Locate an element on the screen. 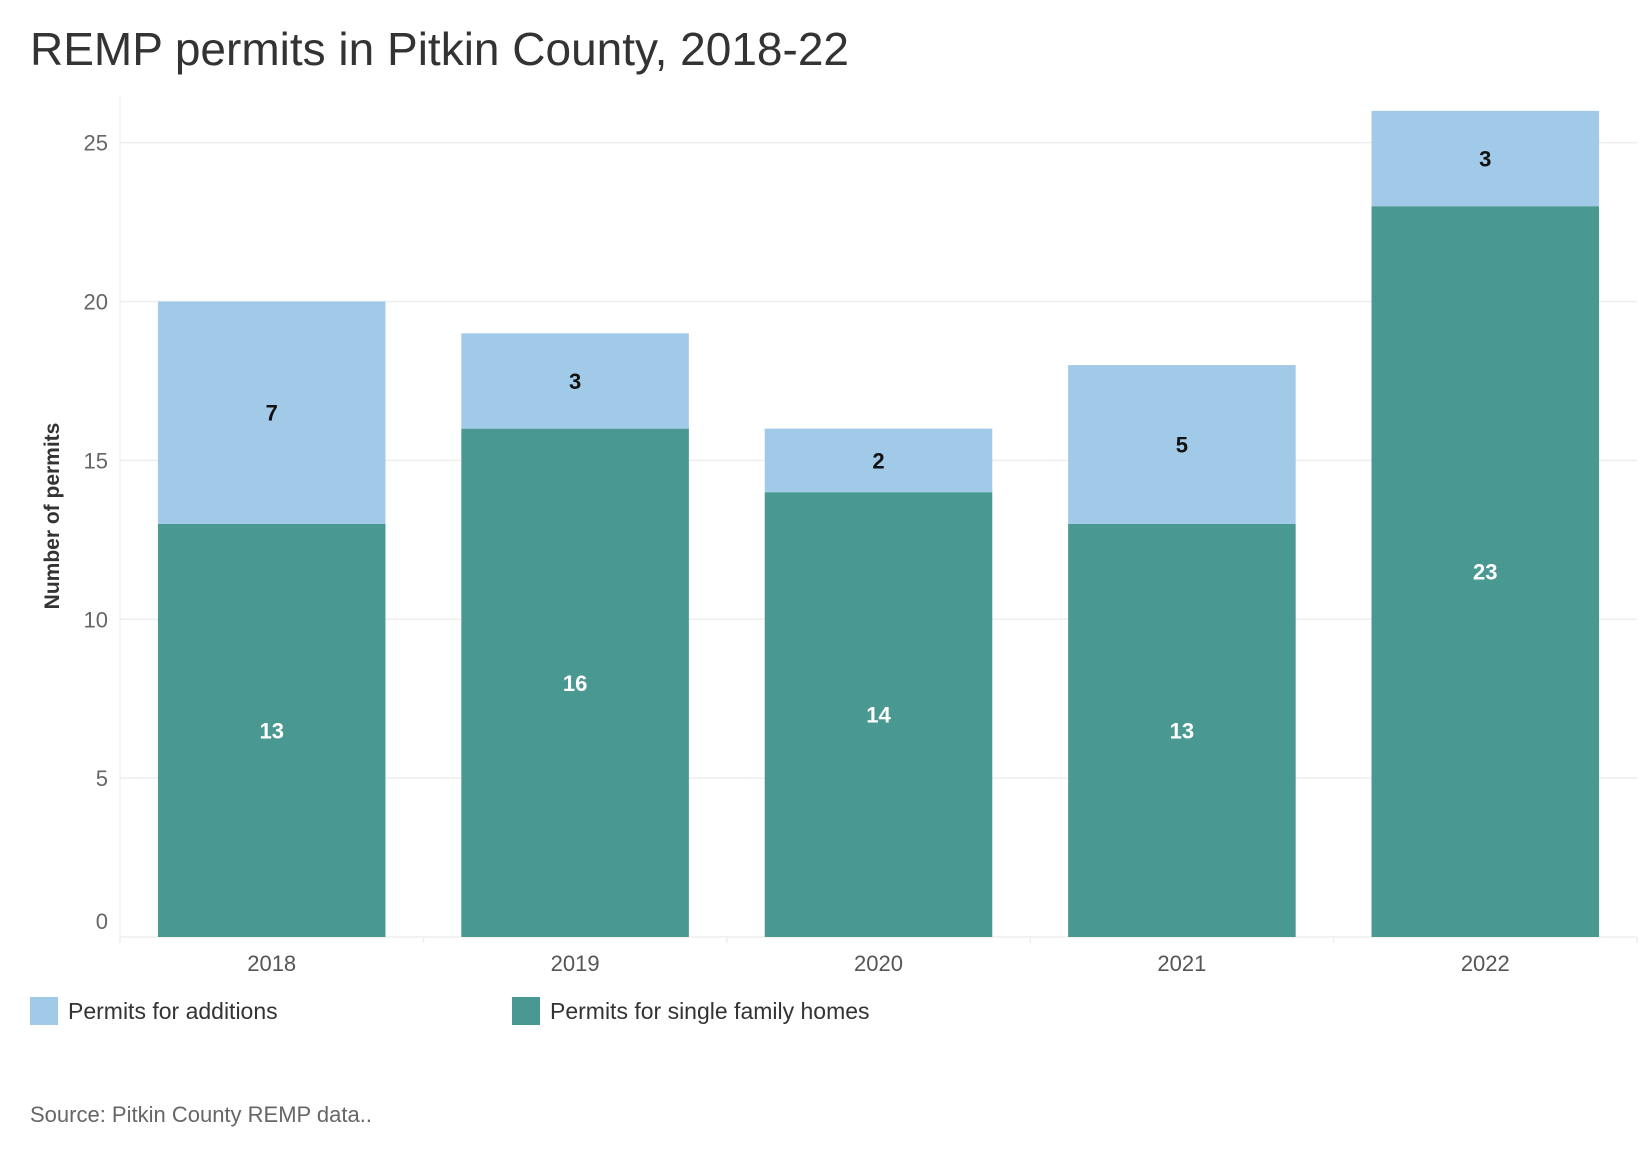 Image resolution: width=1650 pixels, height=1160 pixels. bar-additions-2020 is located at coordinates (878, 460).